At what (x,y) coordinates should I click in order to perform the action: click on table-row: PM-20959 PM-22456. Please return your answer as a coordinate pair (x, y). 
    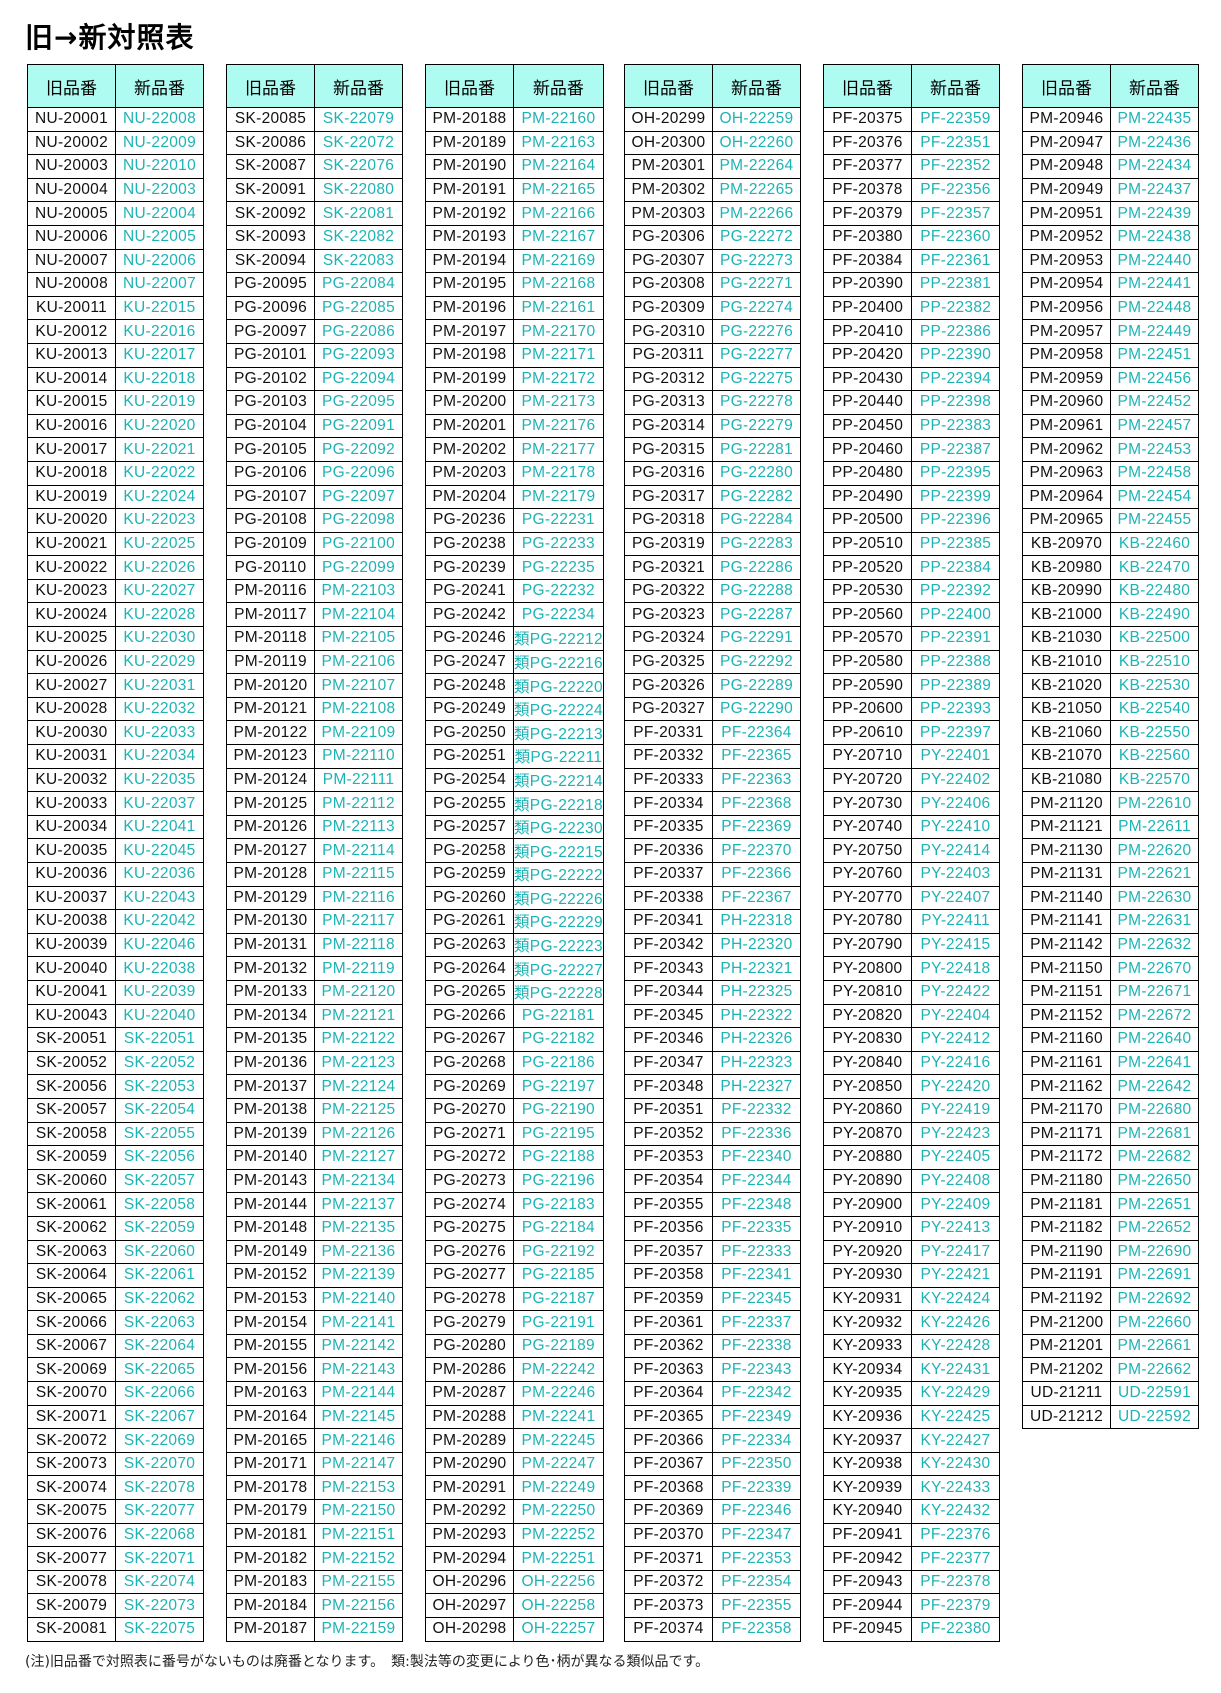
    Looking at the image, I should click on (1110, 379).